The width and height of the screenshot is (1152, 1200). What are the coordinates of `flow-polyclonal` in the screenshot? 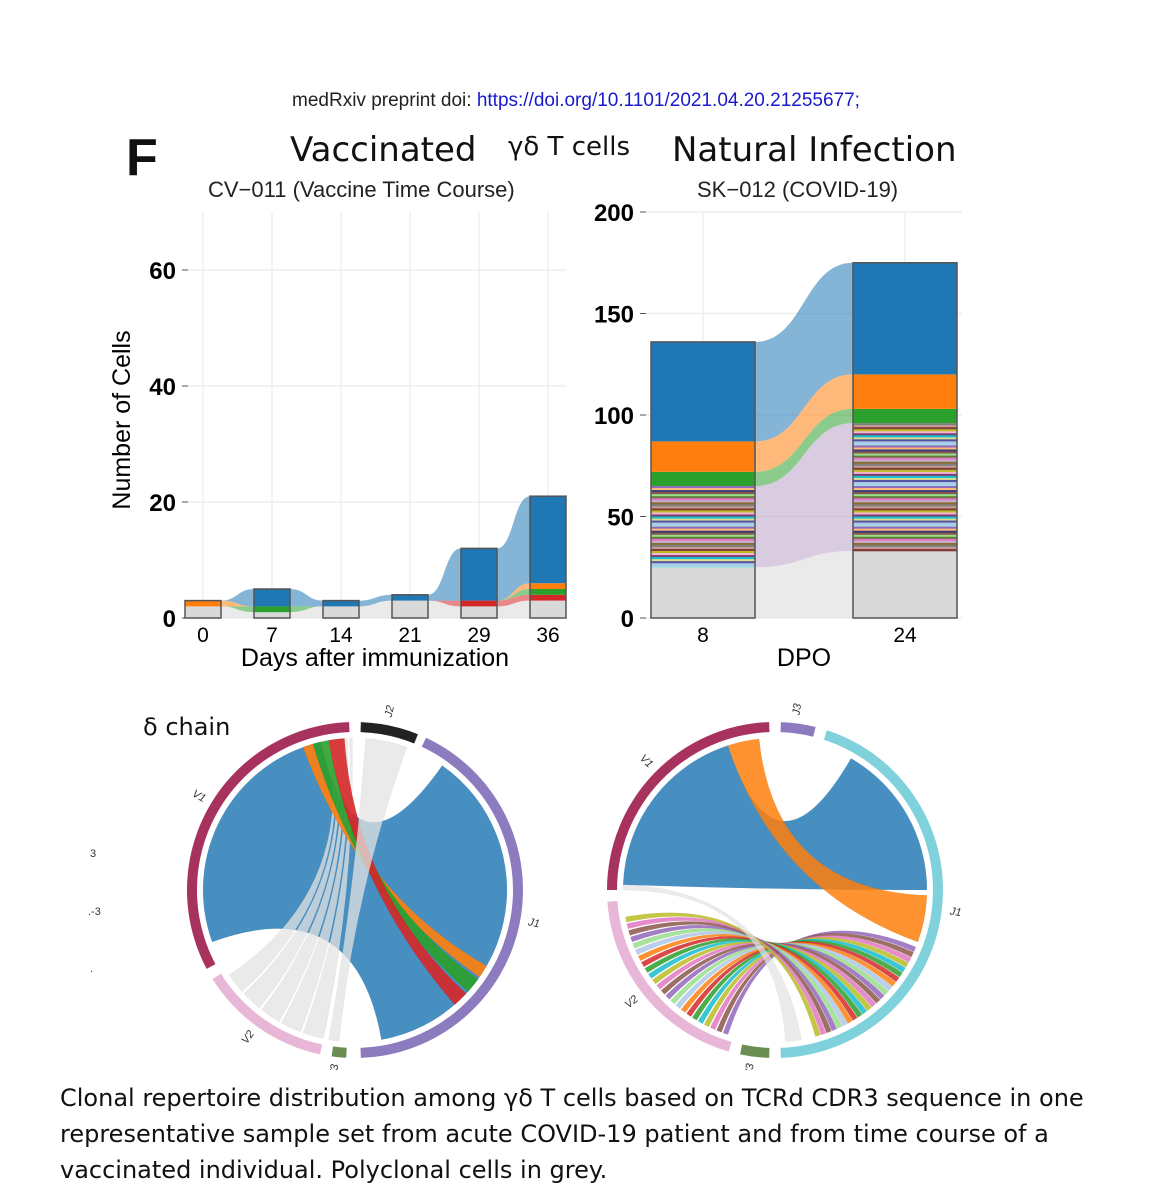 It's located at (375, 609).